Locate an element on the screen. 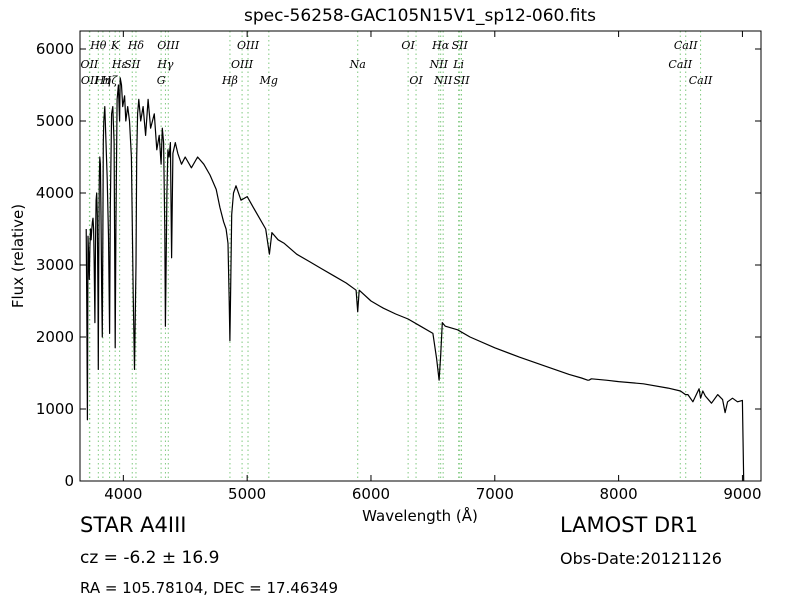  spectral-line-label: Hβ is located at coordinates (229, 80).